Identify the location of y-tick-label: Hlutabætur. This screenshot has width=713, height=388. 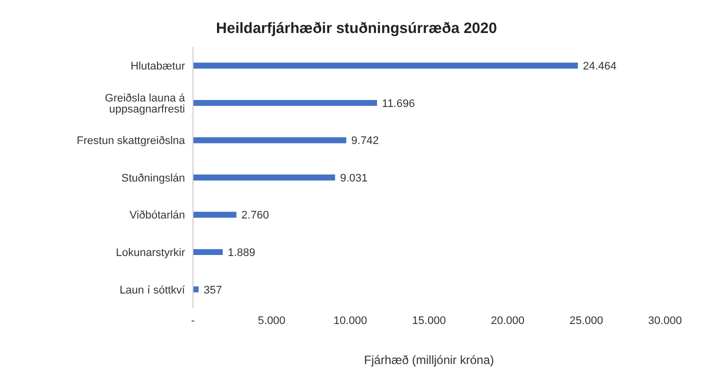
(158, 66).